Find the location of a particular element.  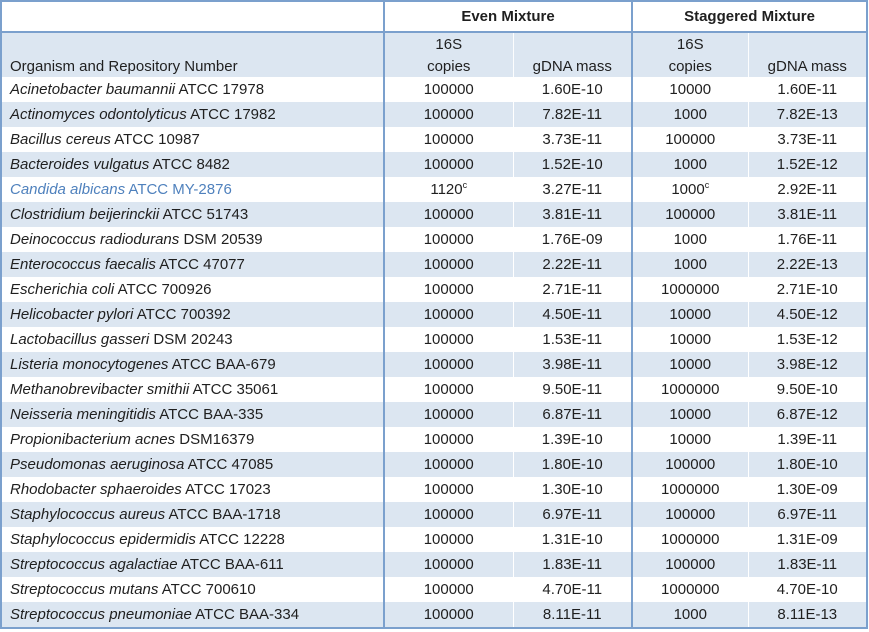

group-header-staggered: Staggered Mixture is located at coordinates (749, 17).